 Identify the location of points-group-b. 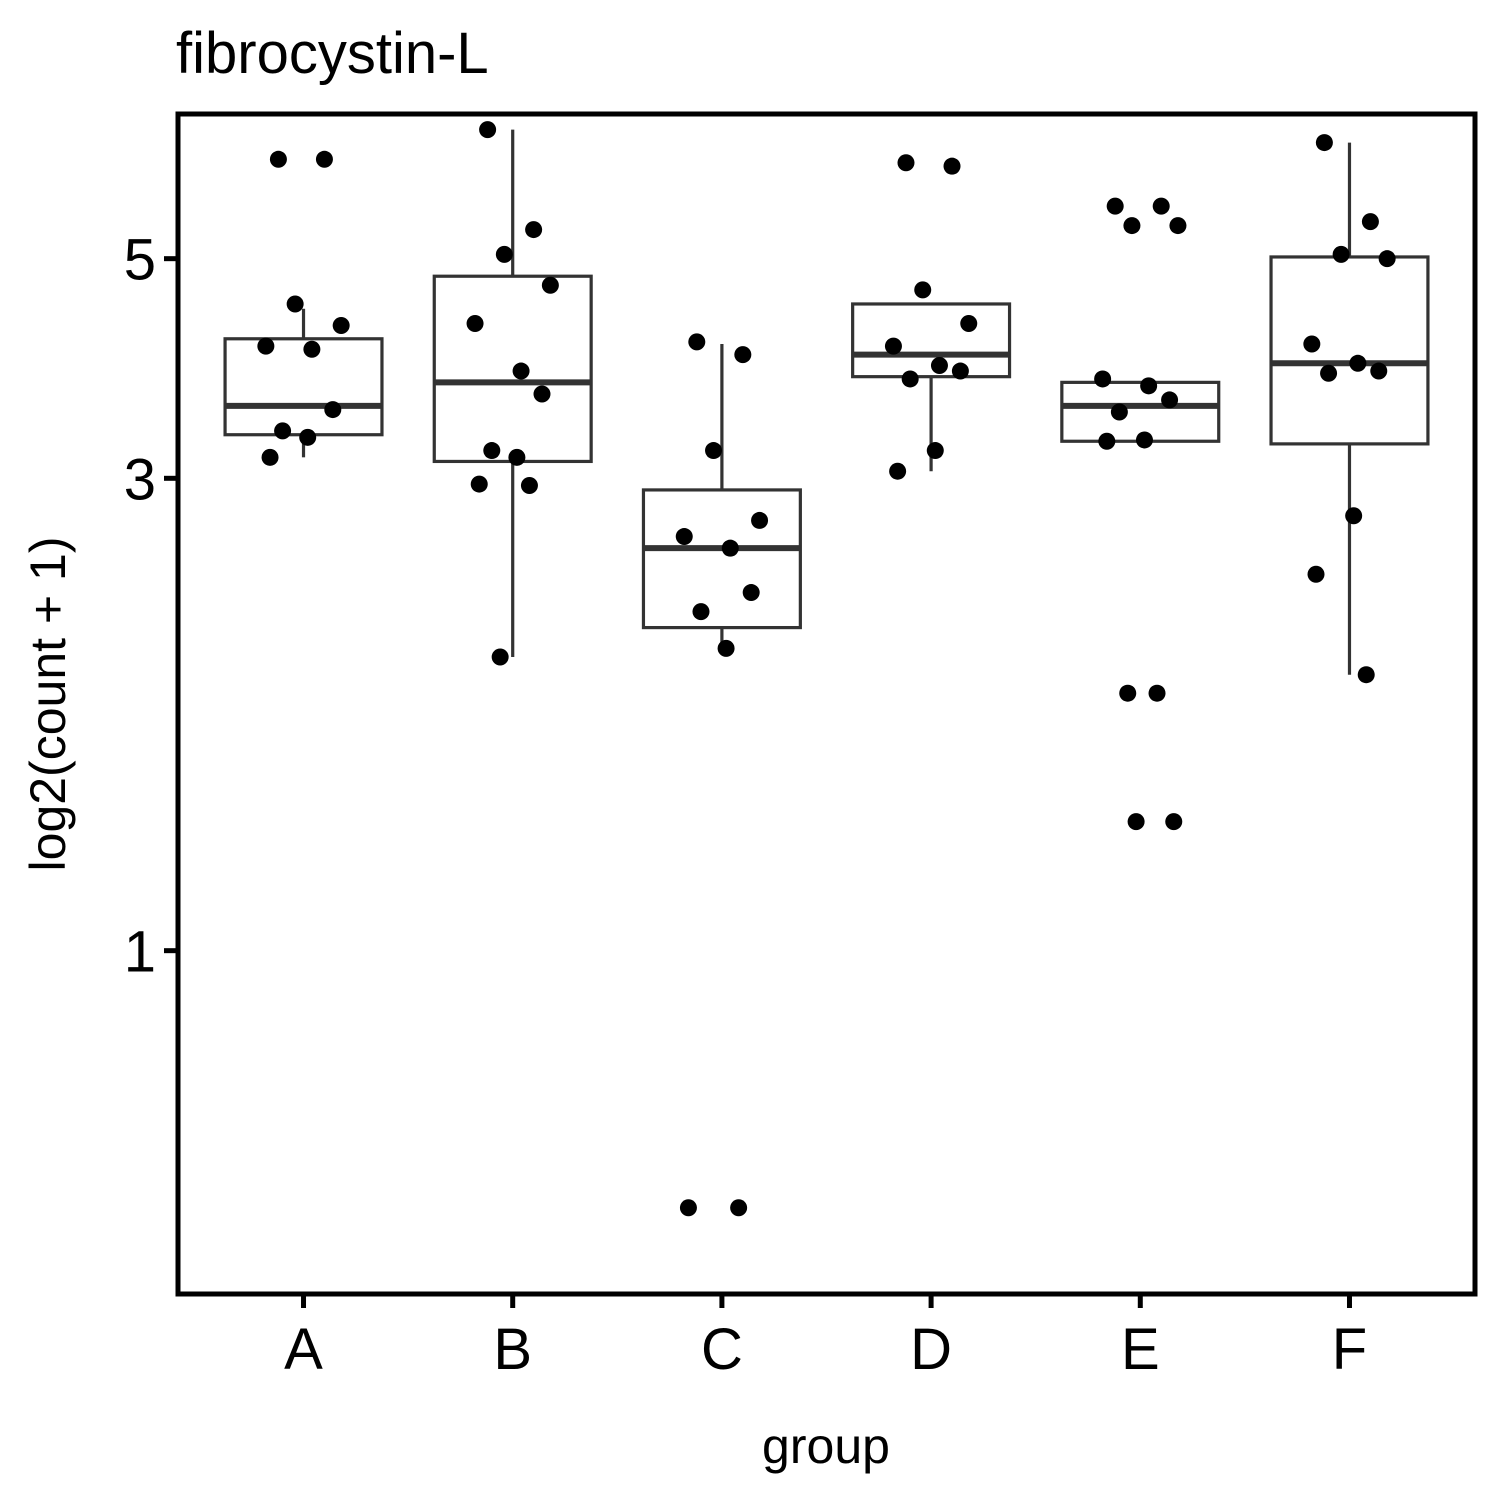
(512, 393).